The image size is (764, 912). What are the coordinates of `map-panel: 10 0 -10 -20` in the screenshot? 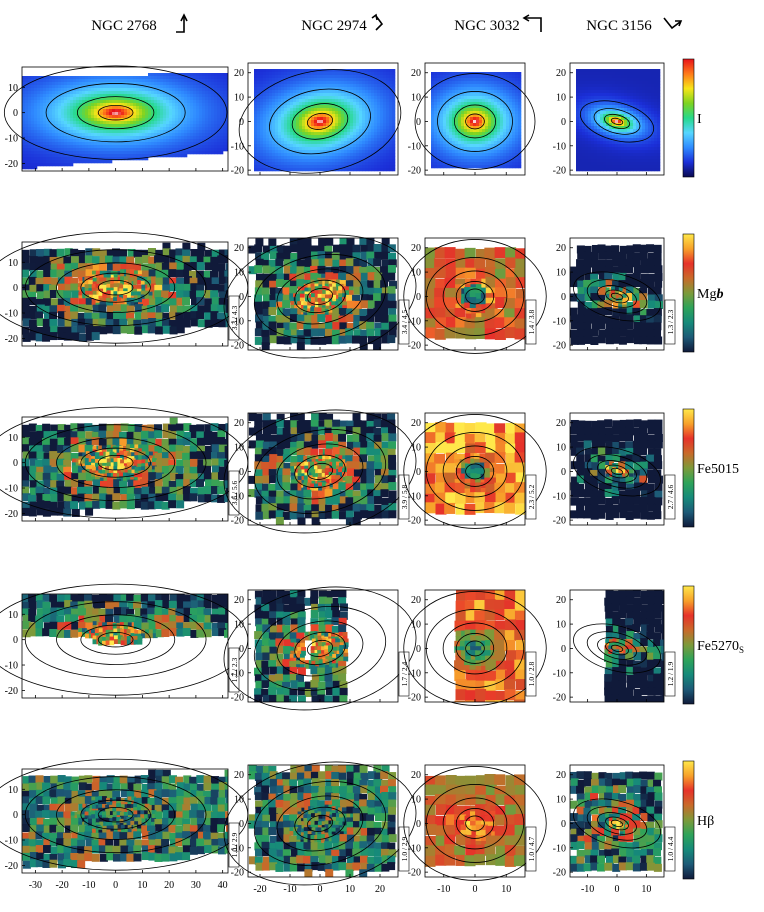 It's located at (116, 118).